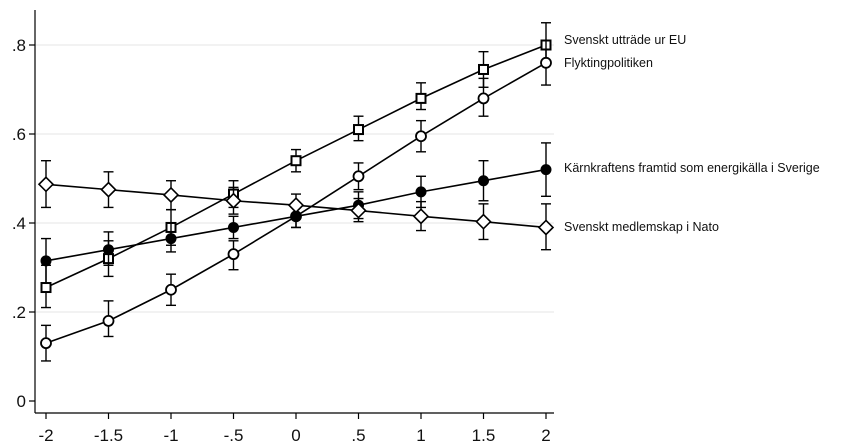  I want to click on x-tick-label: 1, so click(420, 435).